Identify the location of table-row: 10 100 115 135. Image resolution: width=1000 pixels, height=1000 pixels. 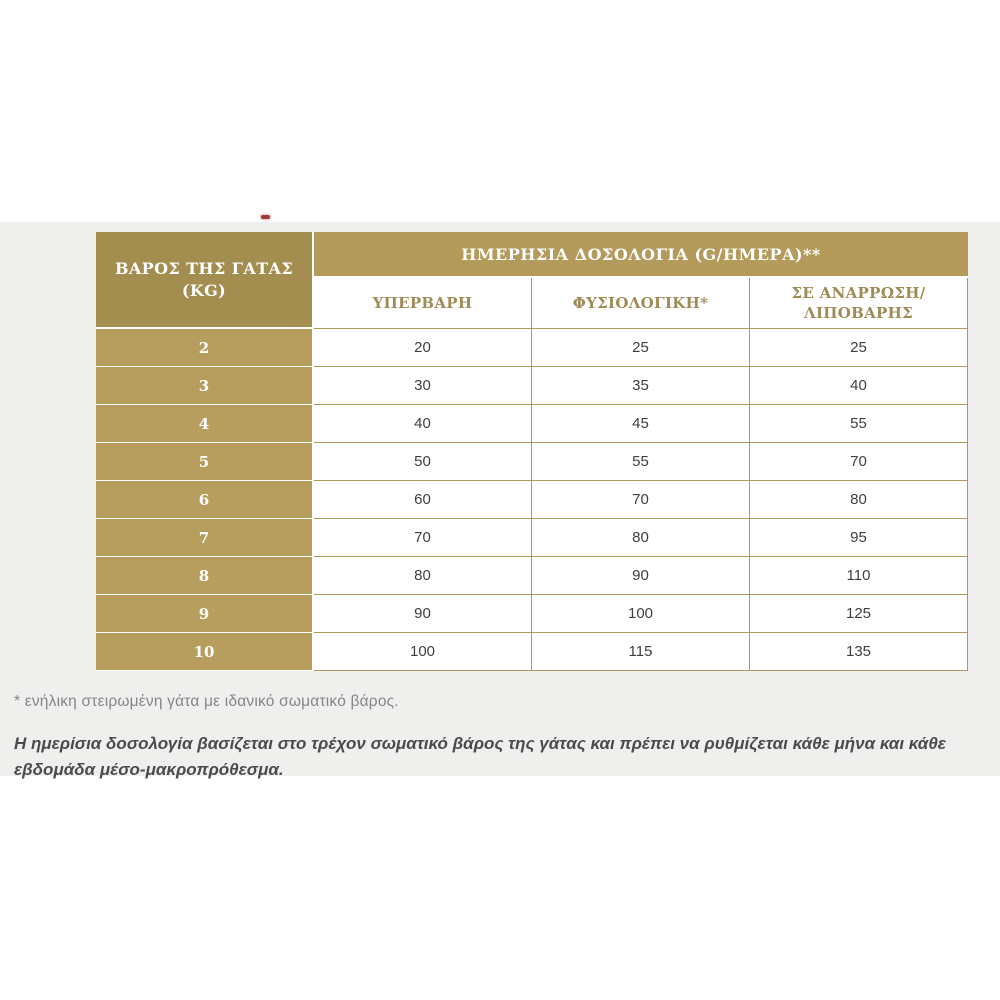
(532, 652).